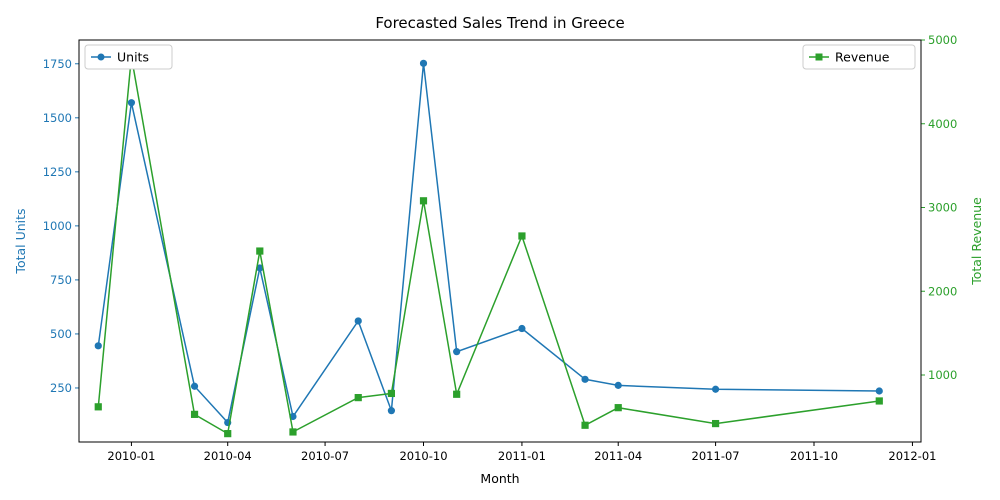 The height and width of the screenshot is (500, 1000). I want to click on x-tick-label: 2010-04, so click(228, 456).